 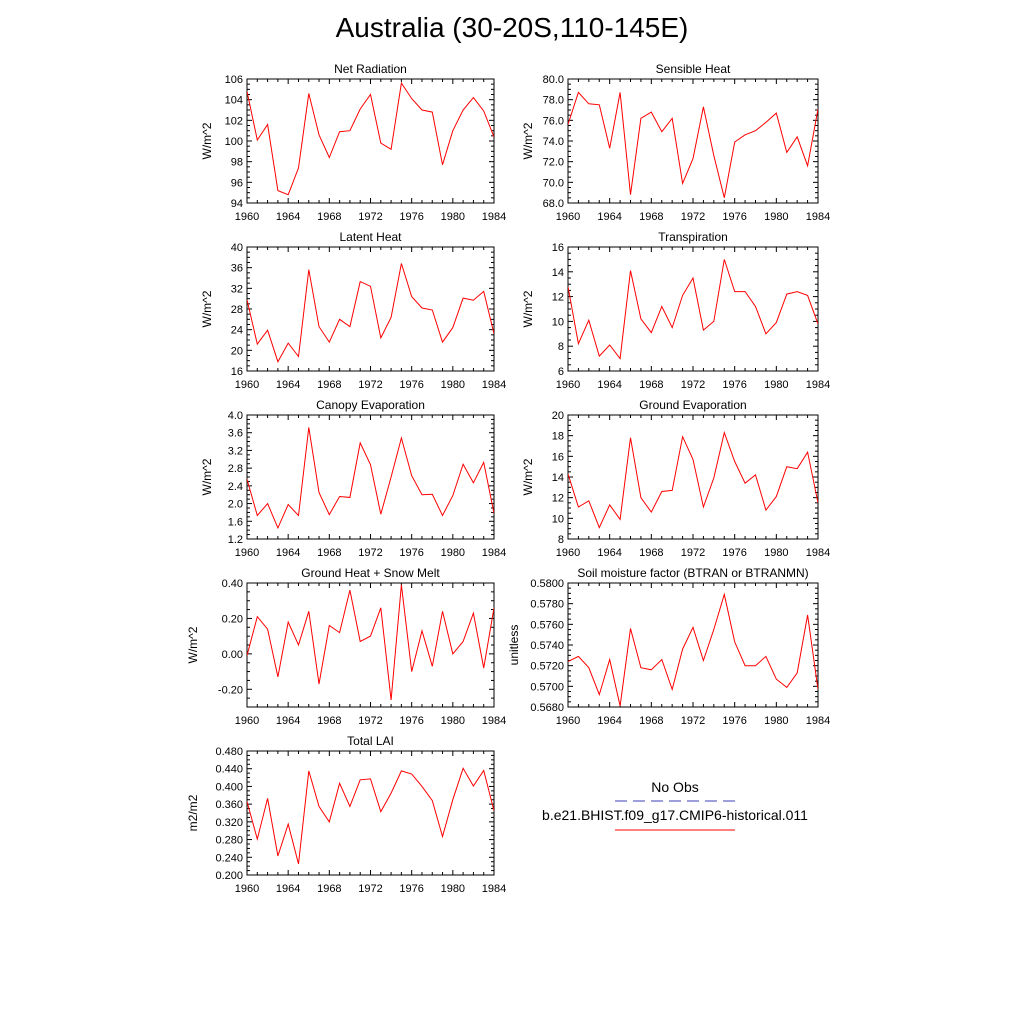 What do you see at coordinates (514, 645) in the screenshot?
I see `y-axis-label: unitless` at bounding box center [514, 645].